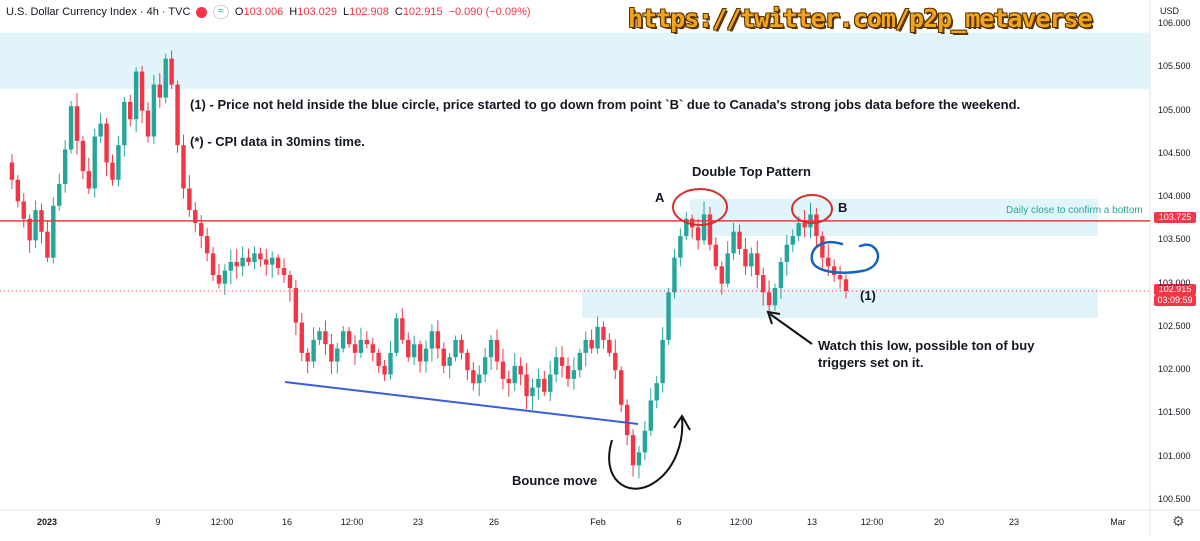 The height and width of the screenshot is (541, 1200). Describe the element at coordinates (1174, 109) in the screenshot. I see `price-tick-label: 105.000` at that location.